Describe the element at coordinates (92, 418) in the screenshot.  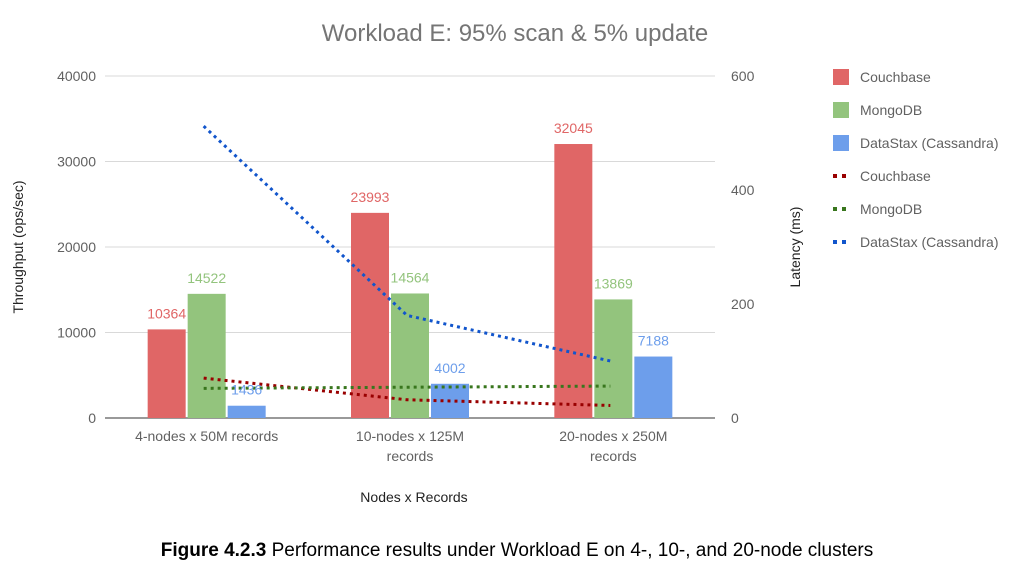
I see `left-tick-label: 0` at that location.